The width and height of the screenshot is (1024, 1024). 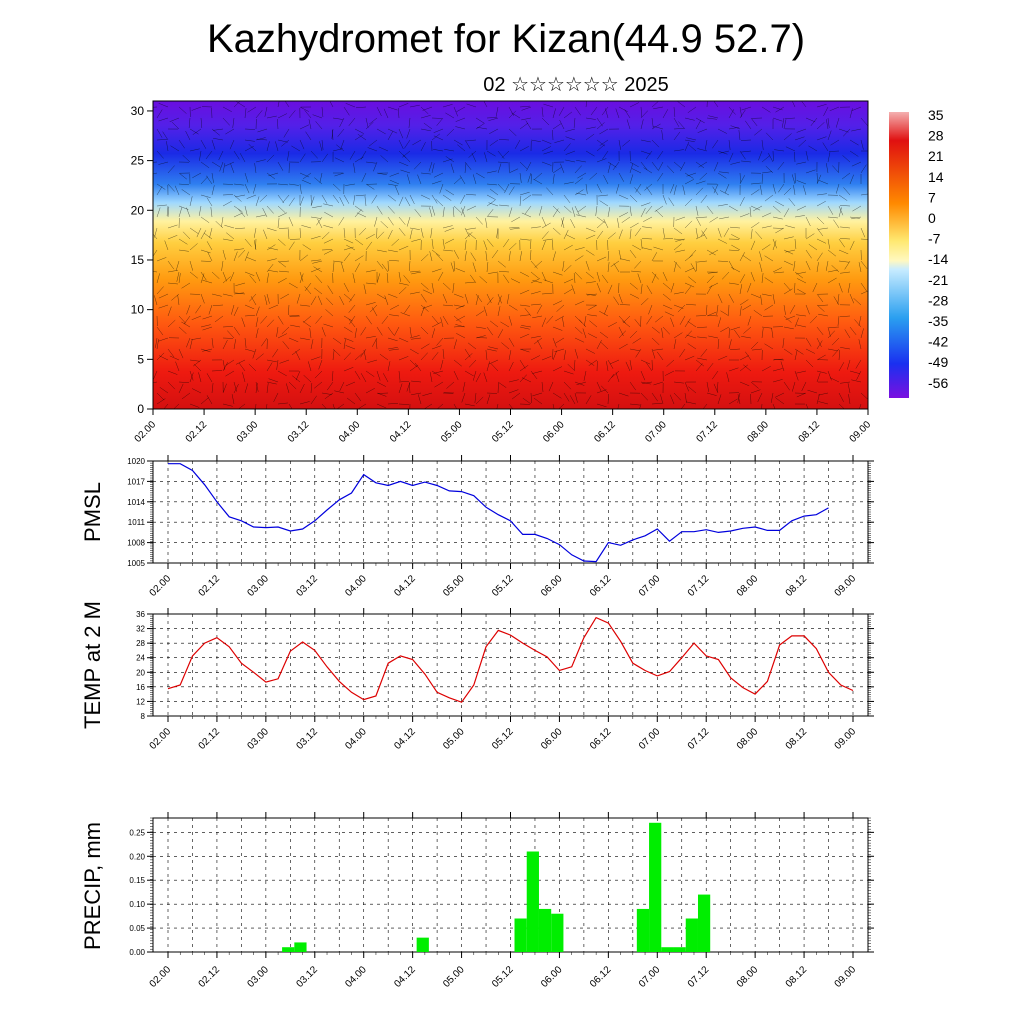 I want to click on x-tick-label: 05.12, so click(x=503, y=739).